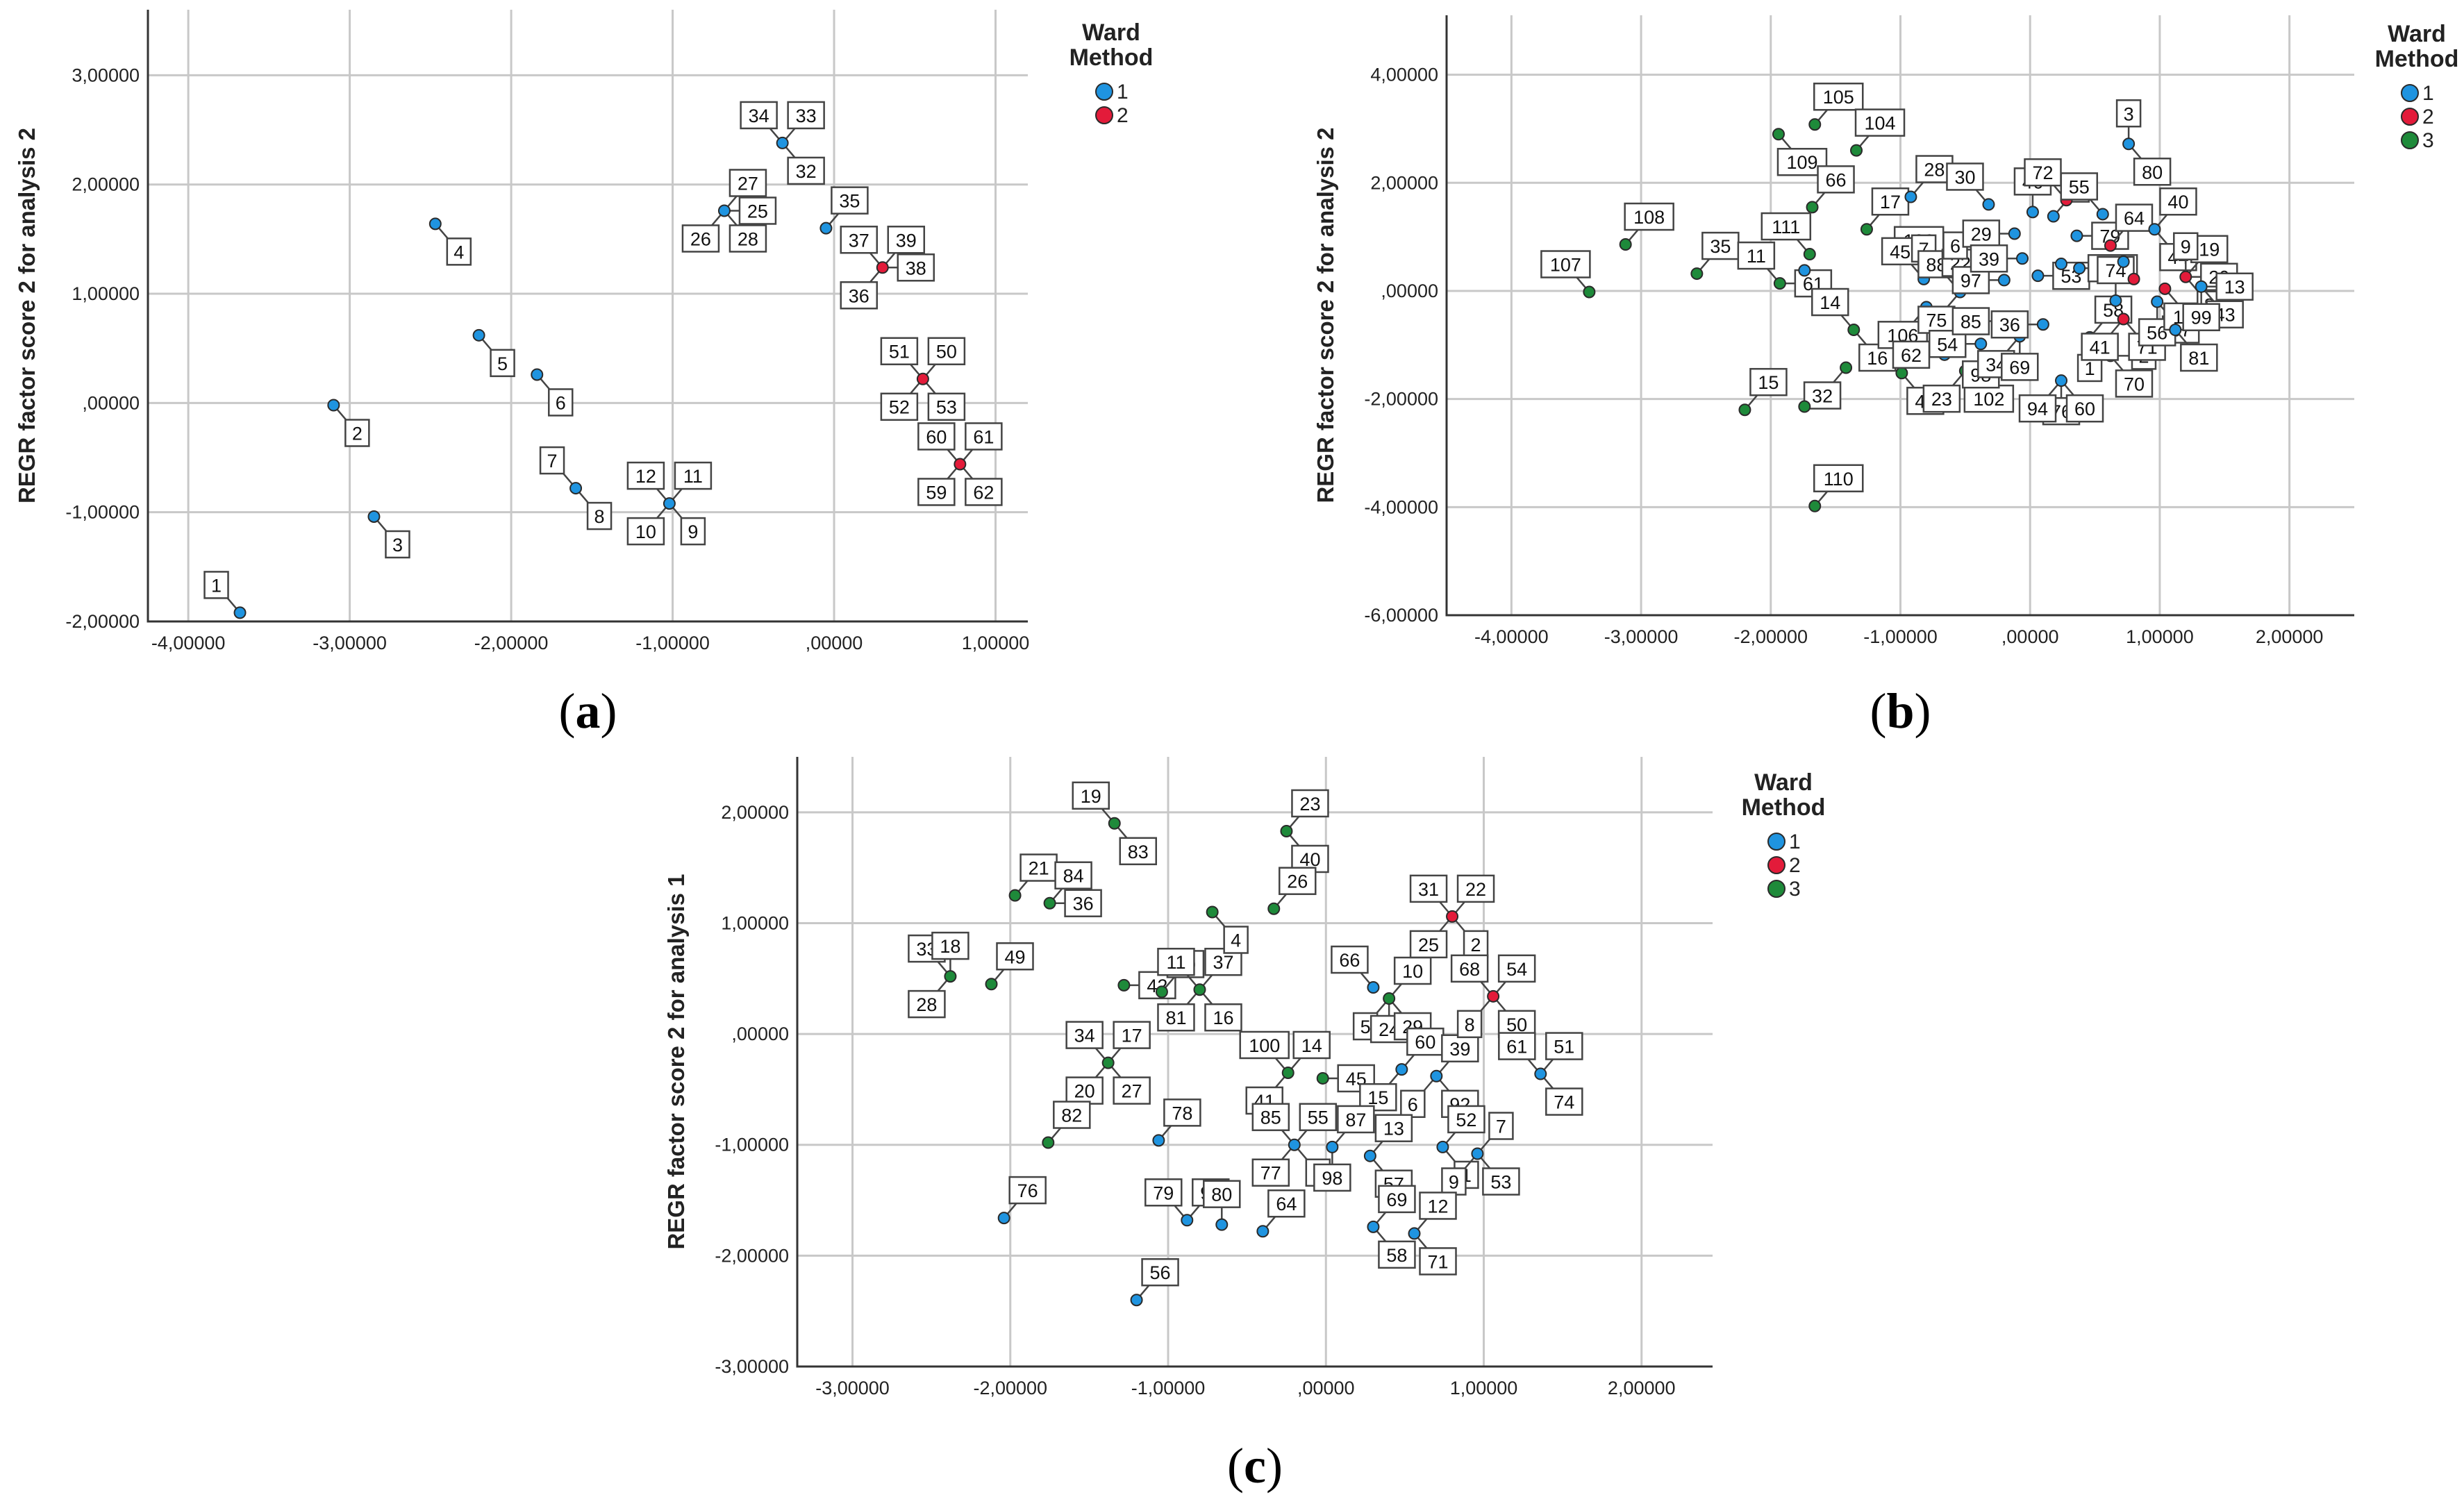 Image resolution: width=2464 pixels, height=1504 pixels. I want to click on legend-entry-label: 3, so click(1795, 890).